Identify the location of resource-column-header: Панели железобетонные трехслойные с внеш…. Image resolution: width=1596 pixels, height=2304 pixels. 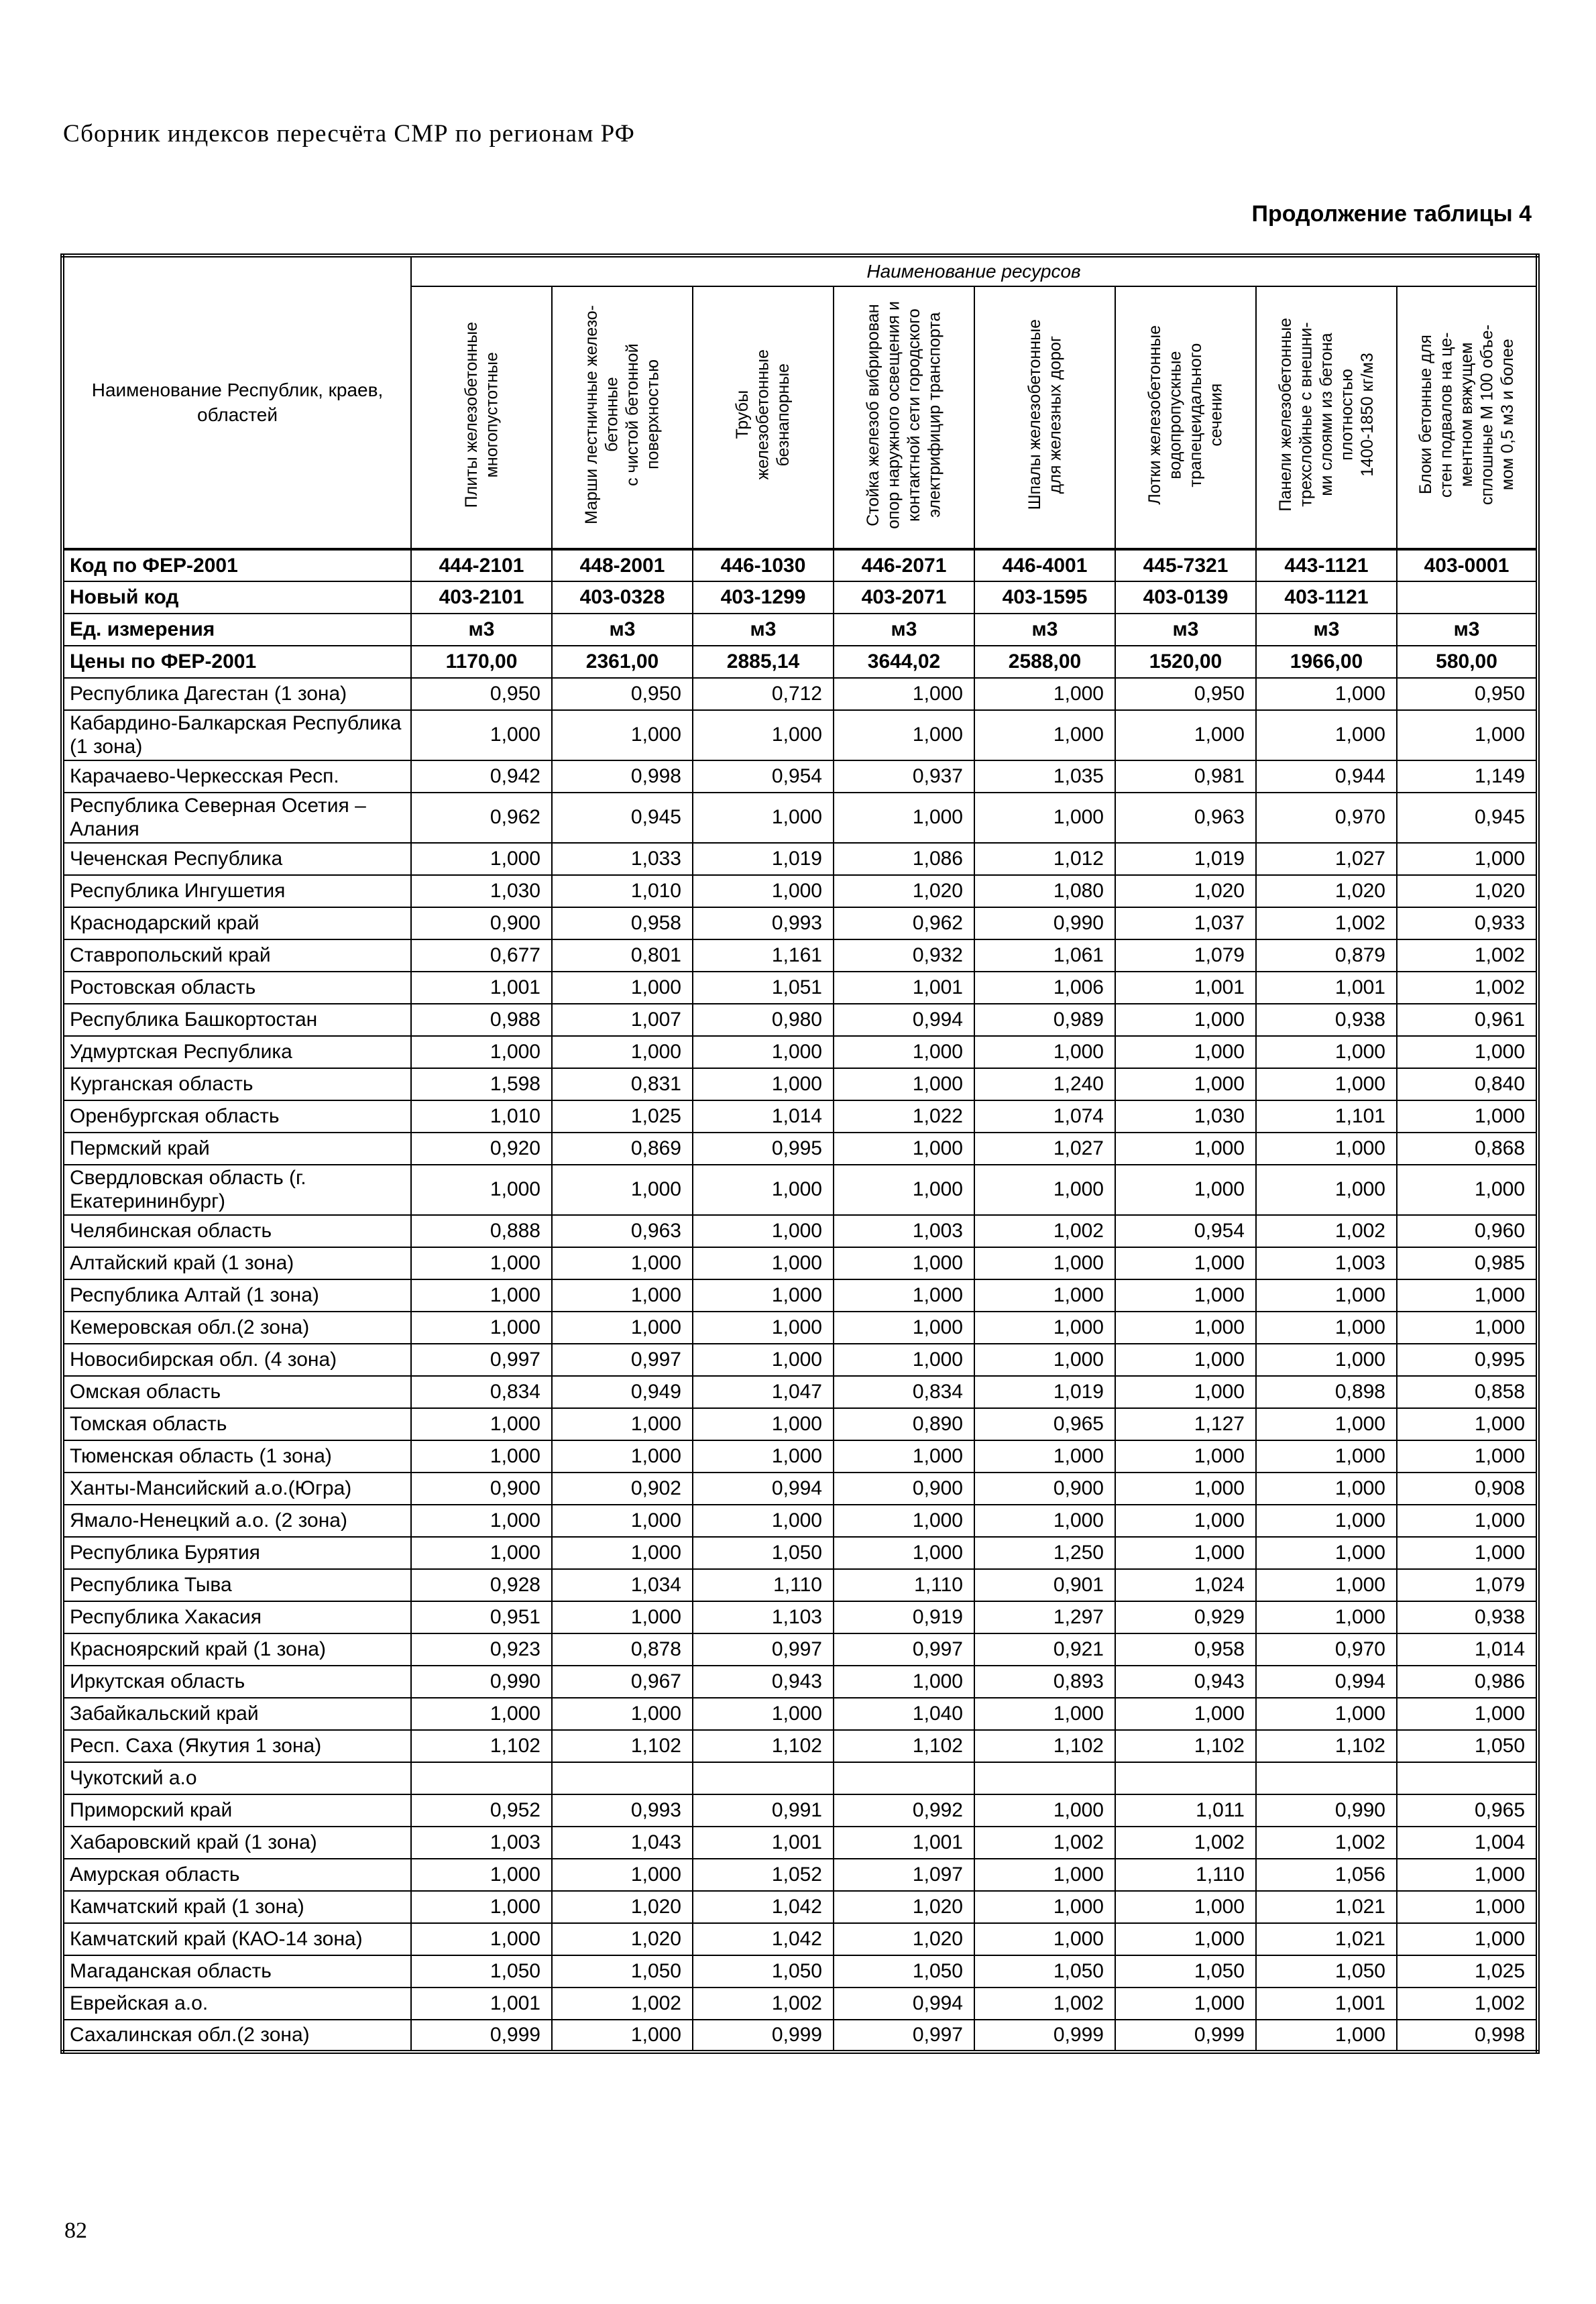
(1326, 418).